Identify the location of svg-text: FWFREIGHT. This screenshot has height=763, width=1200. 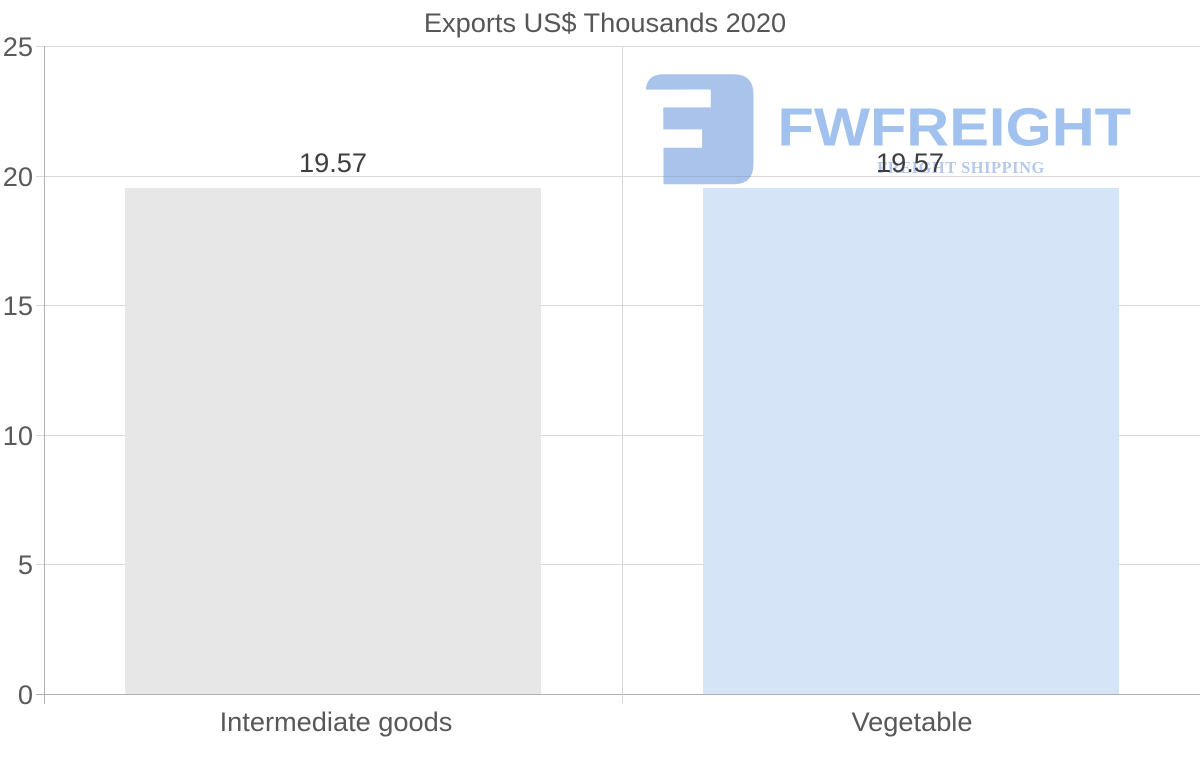
(955, 128).